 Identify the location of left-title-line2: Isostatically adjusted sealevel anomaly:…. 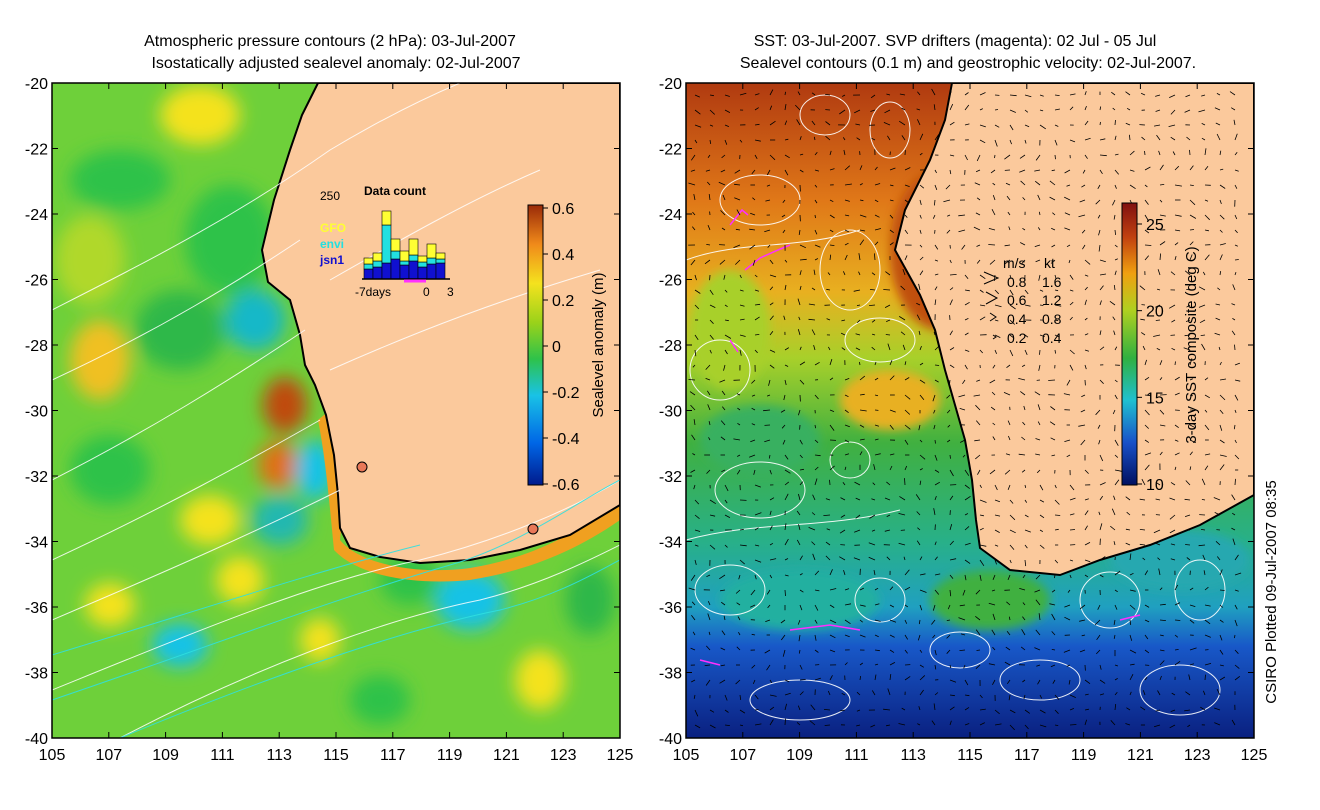
(335, 63).